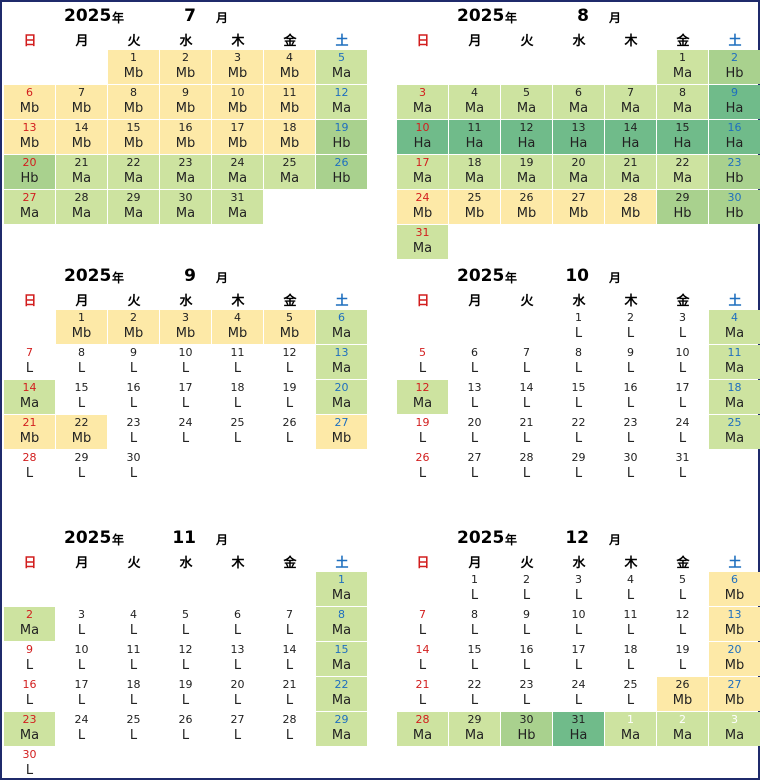  I want to click on day-cell: 11 Ma, so click(734, 362).